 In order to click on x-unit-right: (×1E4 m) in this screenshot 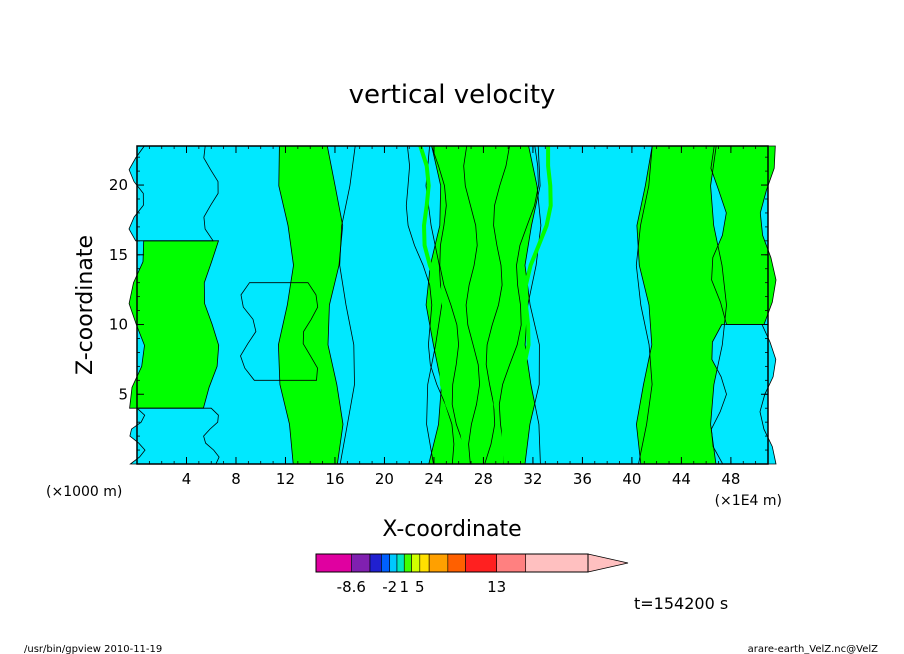, I will do `click(748, 501)`.